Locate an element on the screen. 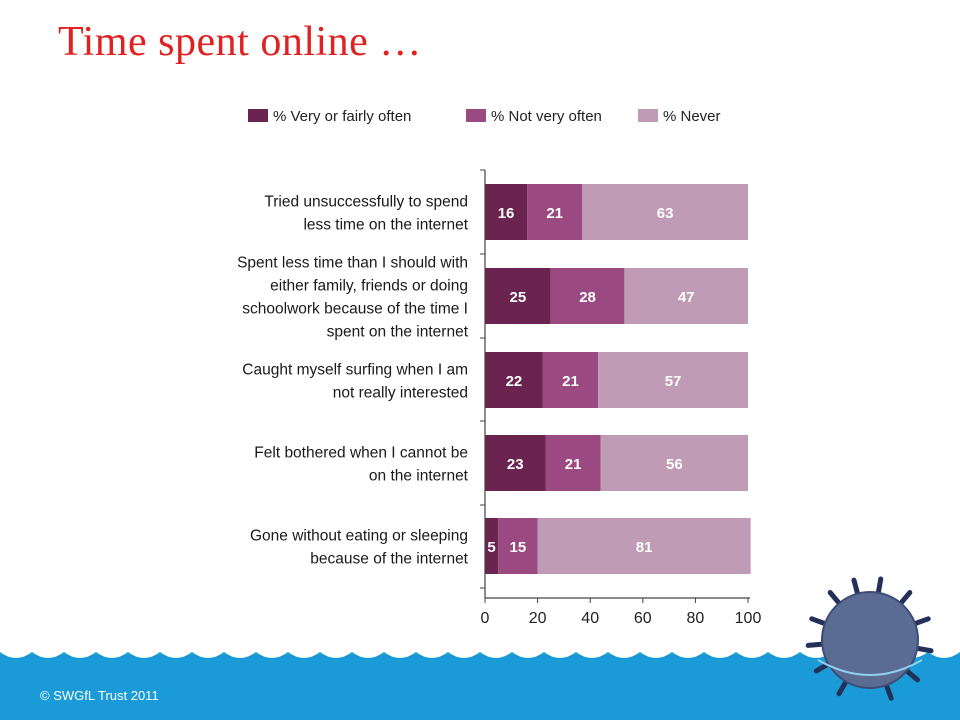 The image size is (960, 720). bar-value-label-2-1: 25 is located at coordinates (518, 297).